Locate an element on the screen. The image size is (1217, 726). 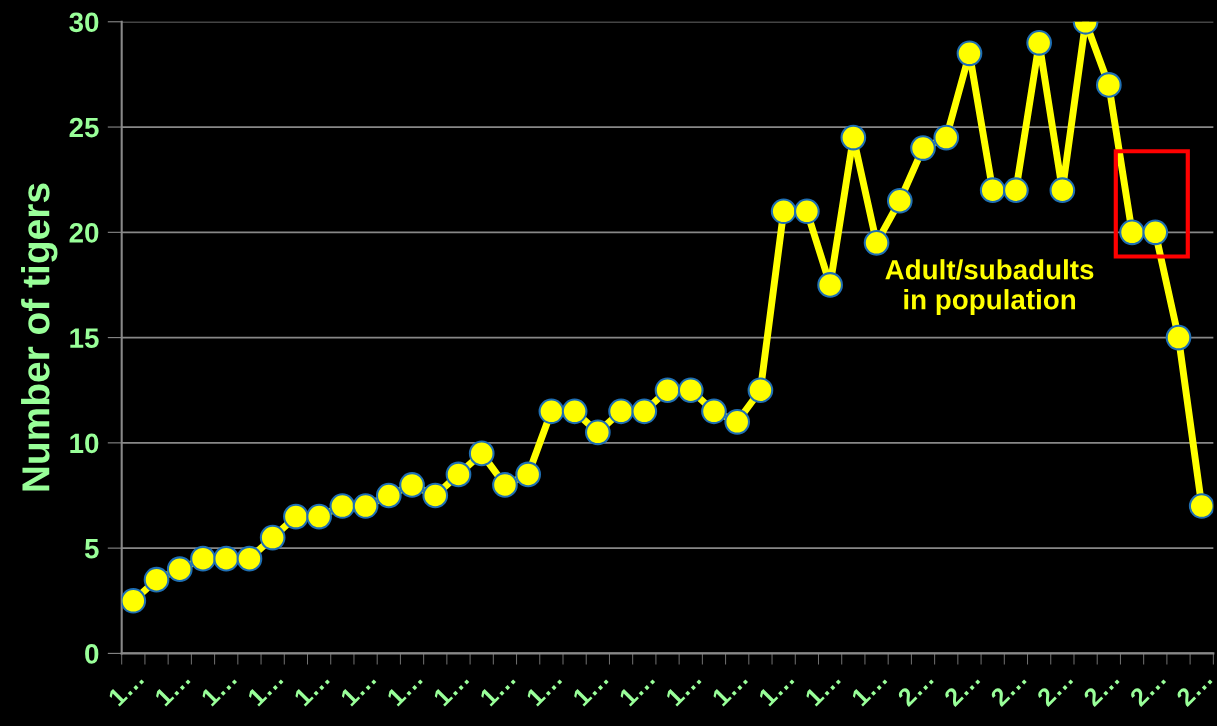
y-axis-title: Number of tigers is located at coordinates (39, 337).